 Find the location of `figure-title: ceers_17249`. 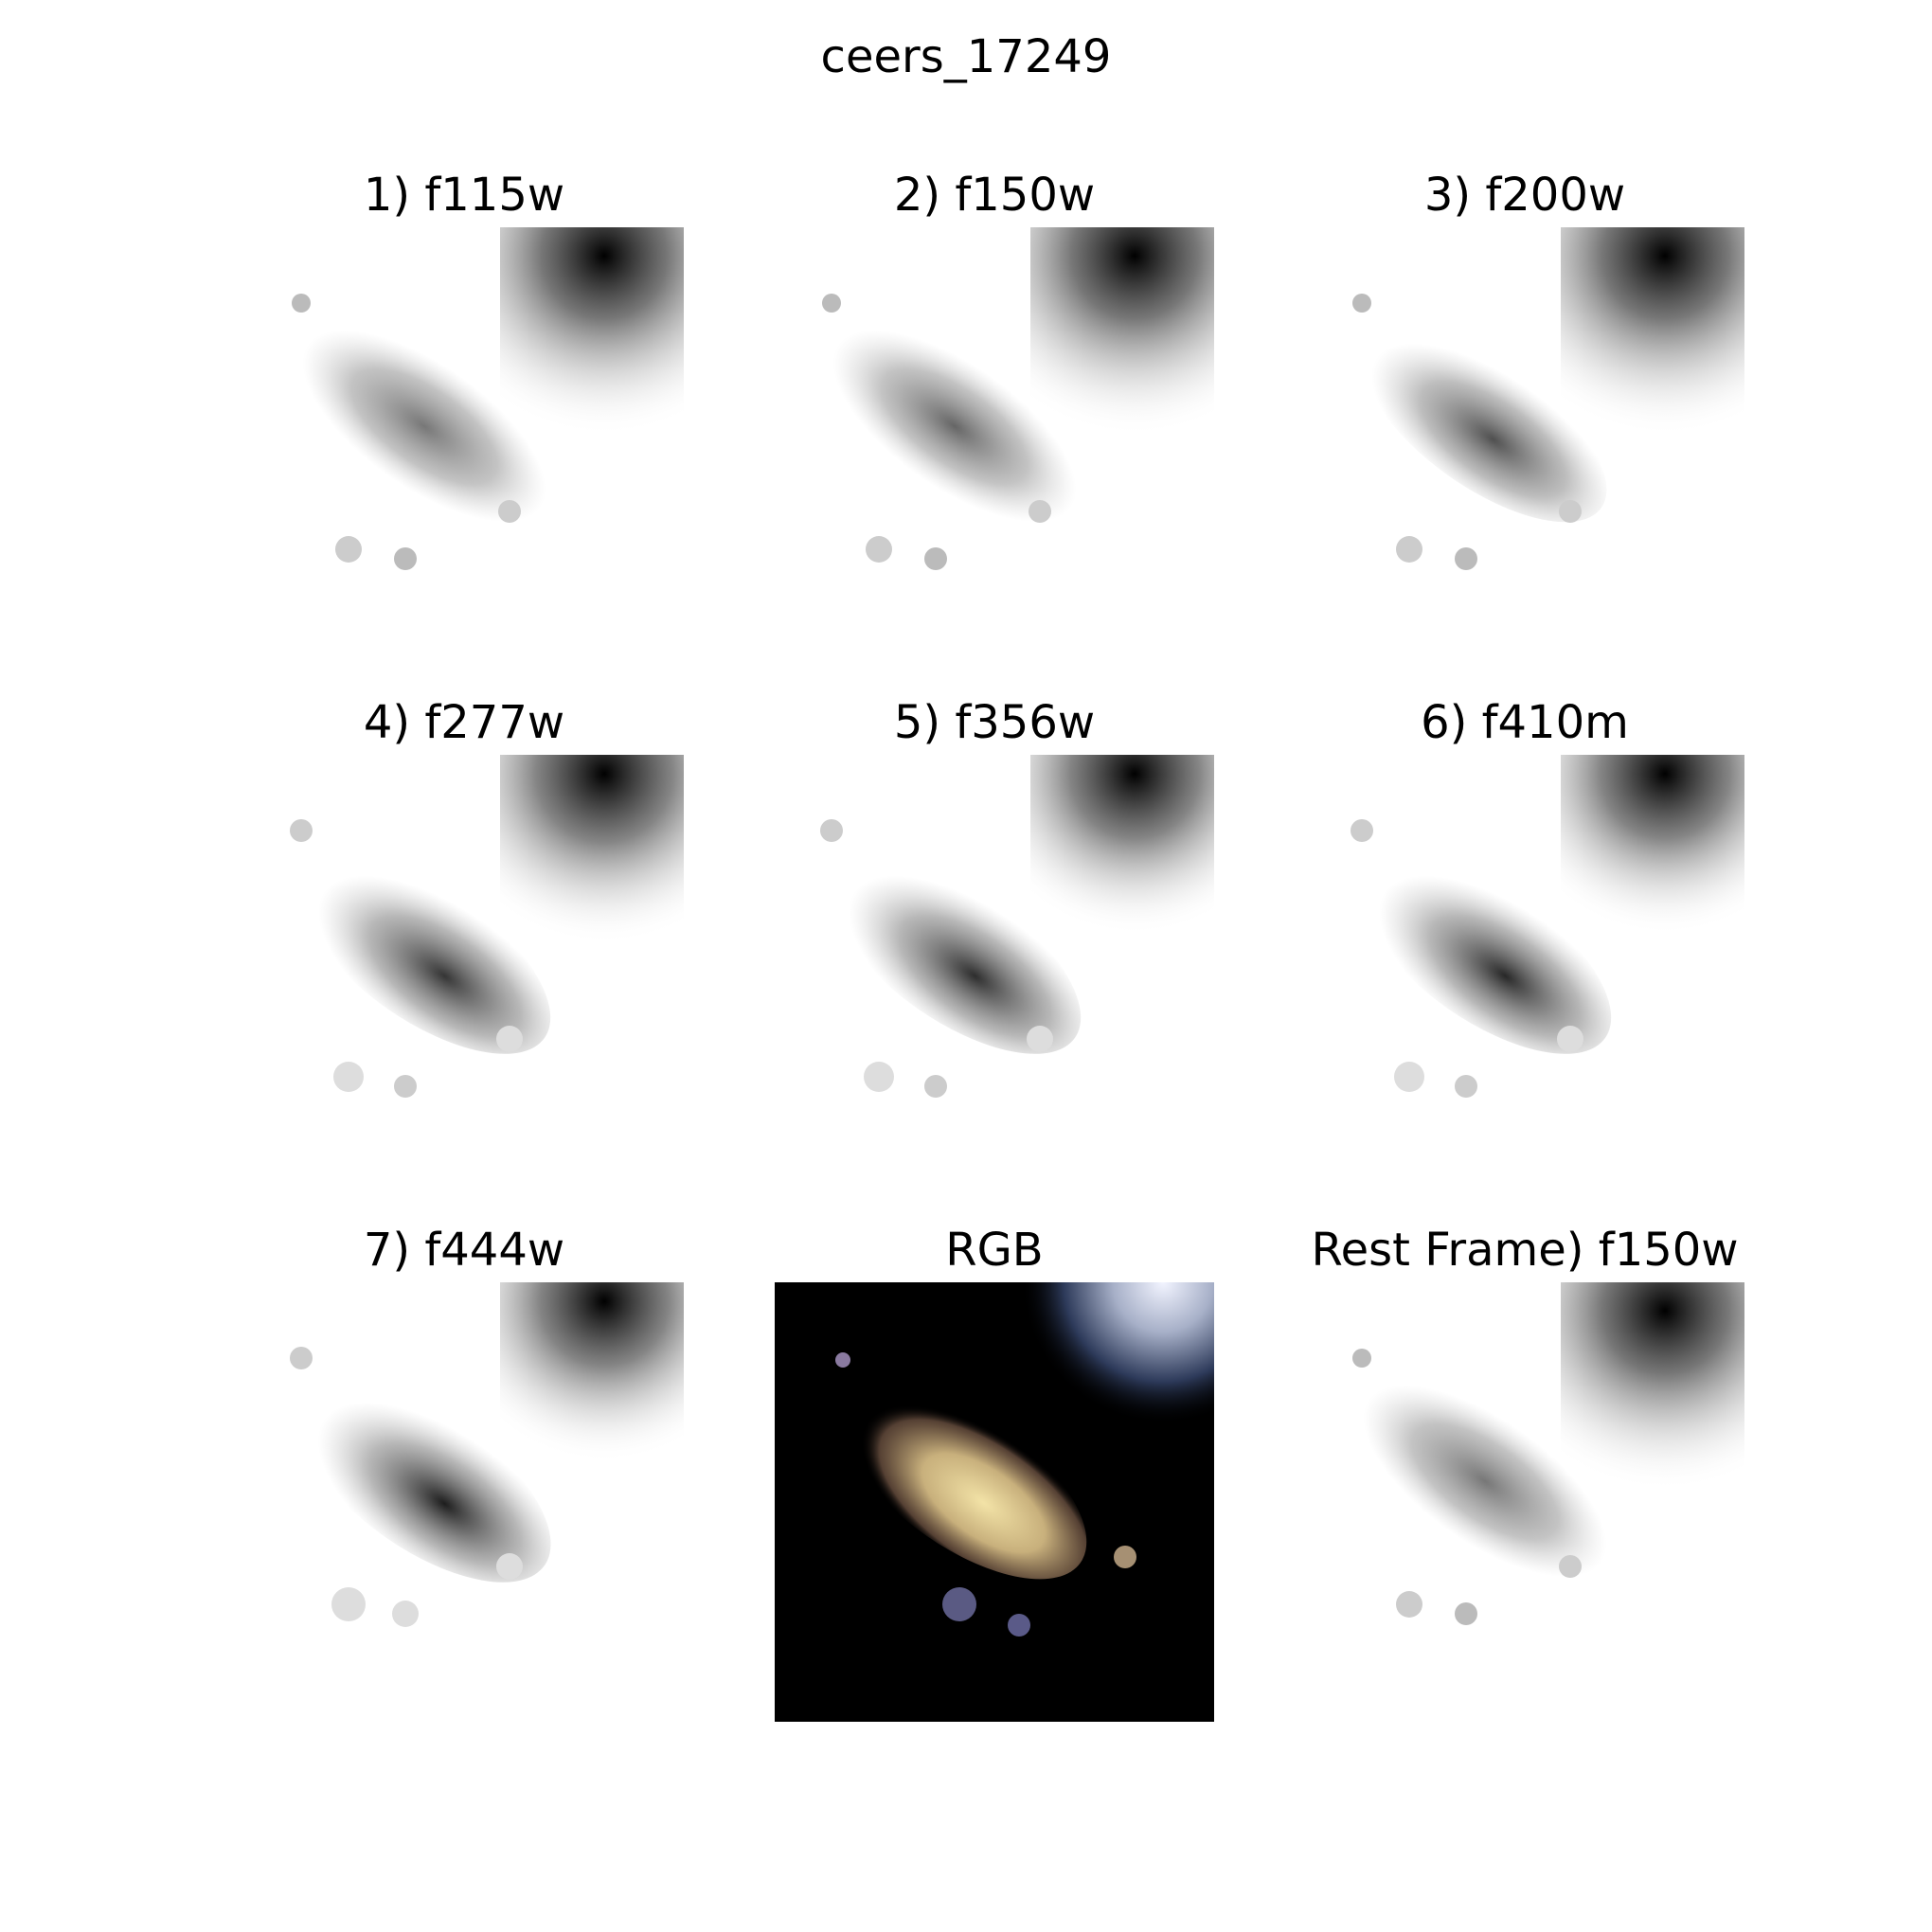

figure-title: ceers_17249 is located at coordinates (966, 56).